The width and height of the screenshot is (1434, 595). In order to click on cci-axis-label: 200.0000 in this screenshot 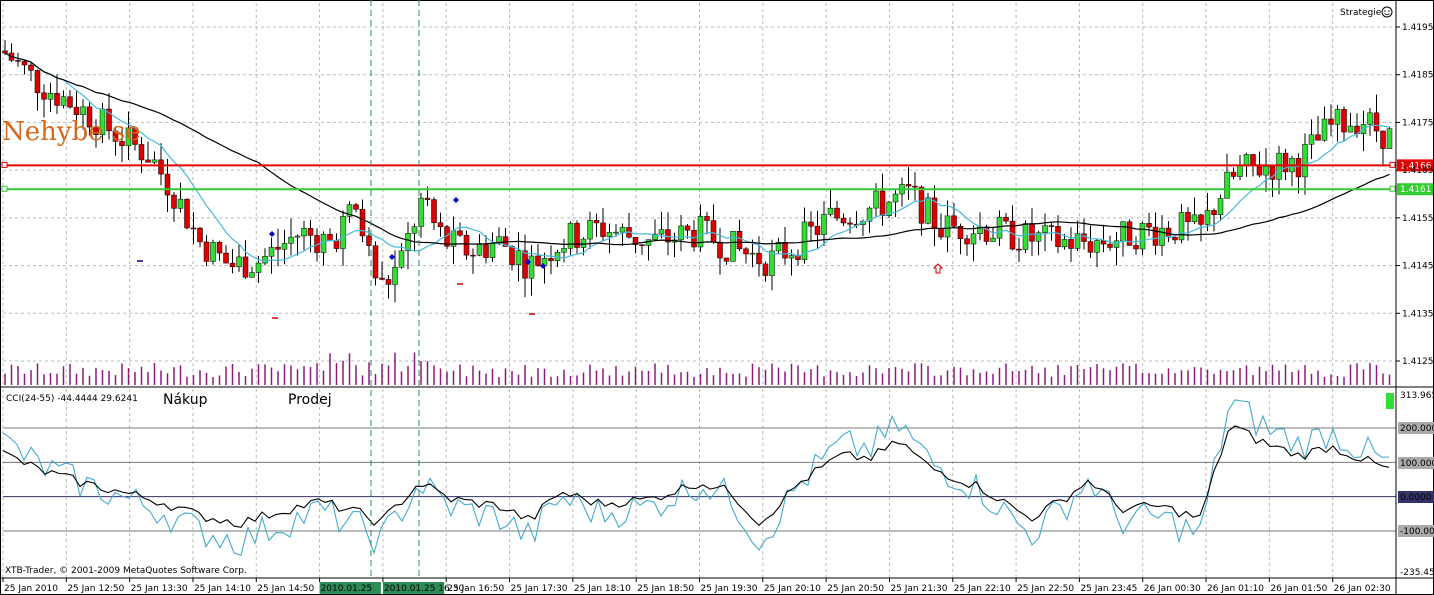, I will do `click(1417, 429)`.